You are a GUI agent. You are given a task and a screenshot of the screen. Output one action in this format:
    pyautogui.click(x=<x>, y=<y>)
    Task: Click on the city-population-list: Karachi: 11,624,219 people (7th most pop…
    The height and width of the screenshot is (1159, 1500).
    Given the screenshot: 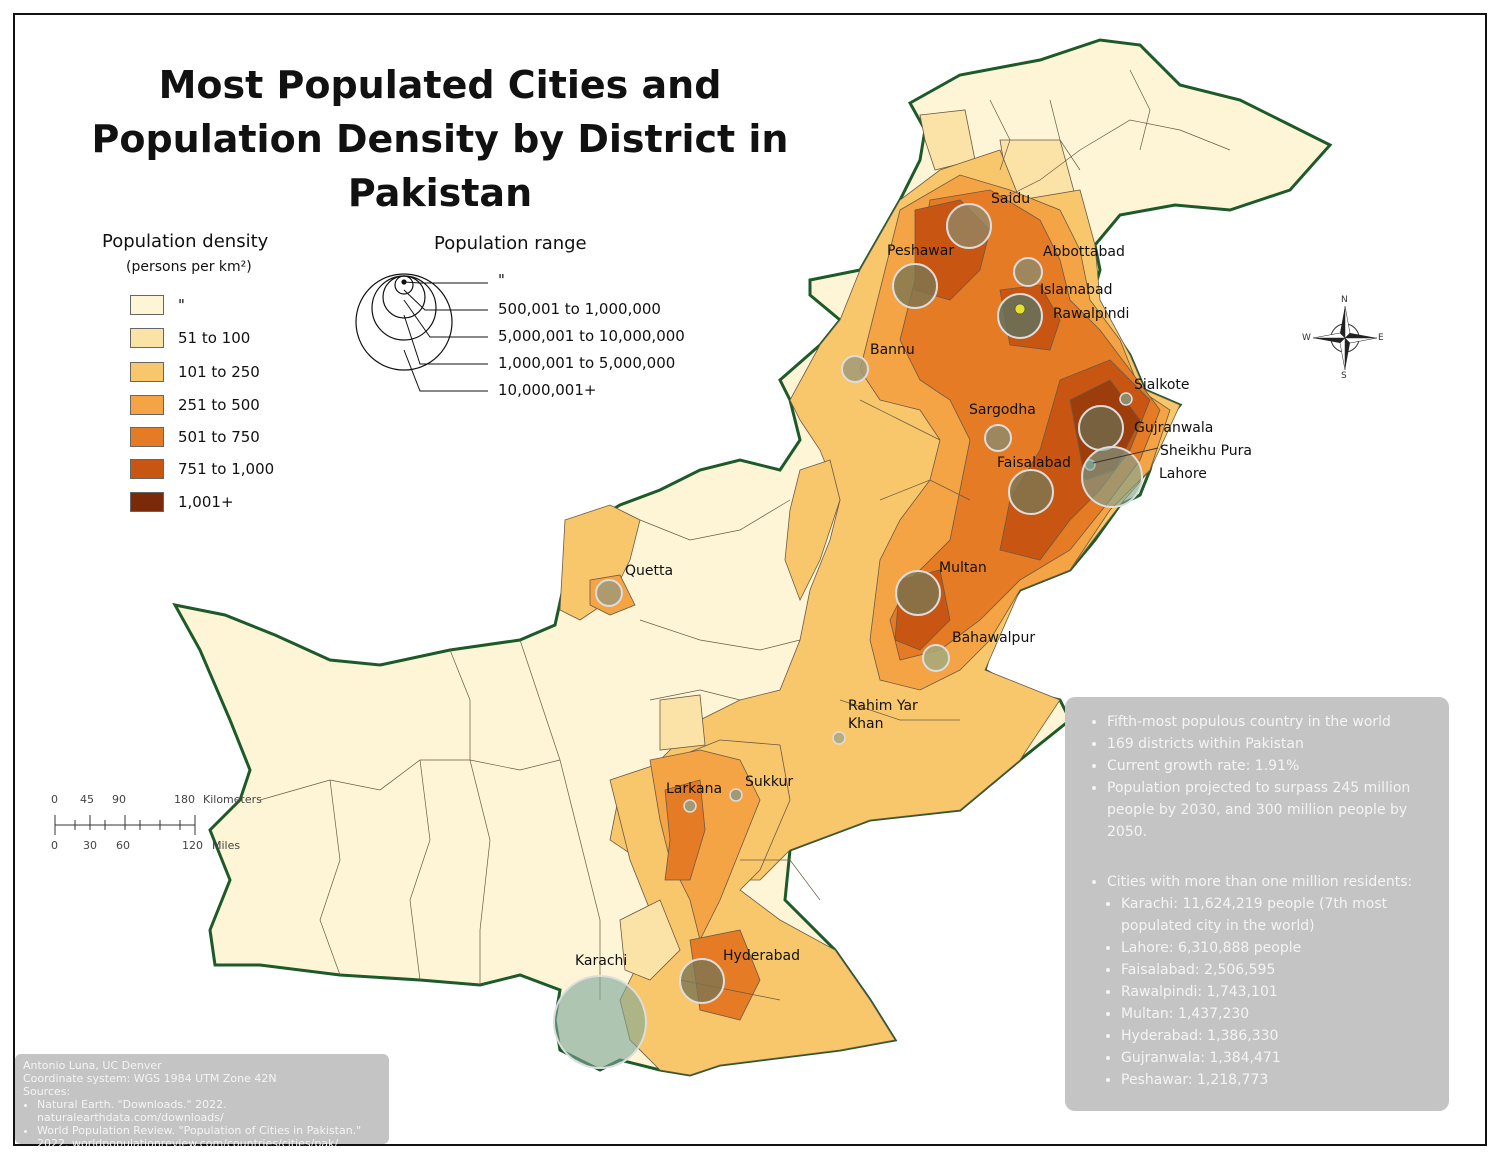 What is the action you would take?
    pyautogui.click(x=1262, y=992)
    